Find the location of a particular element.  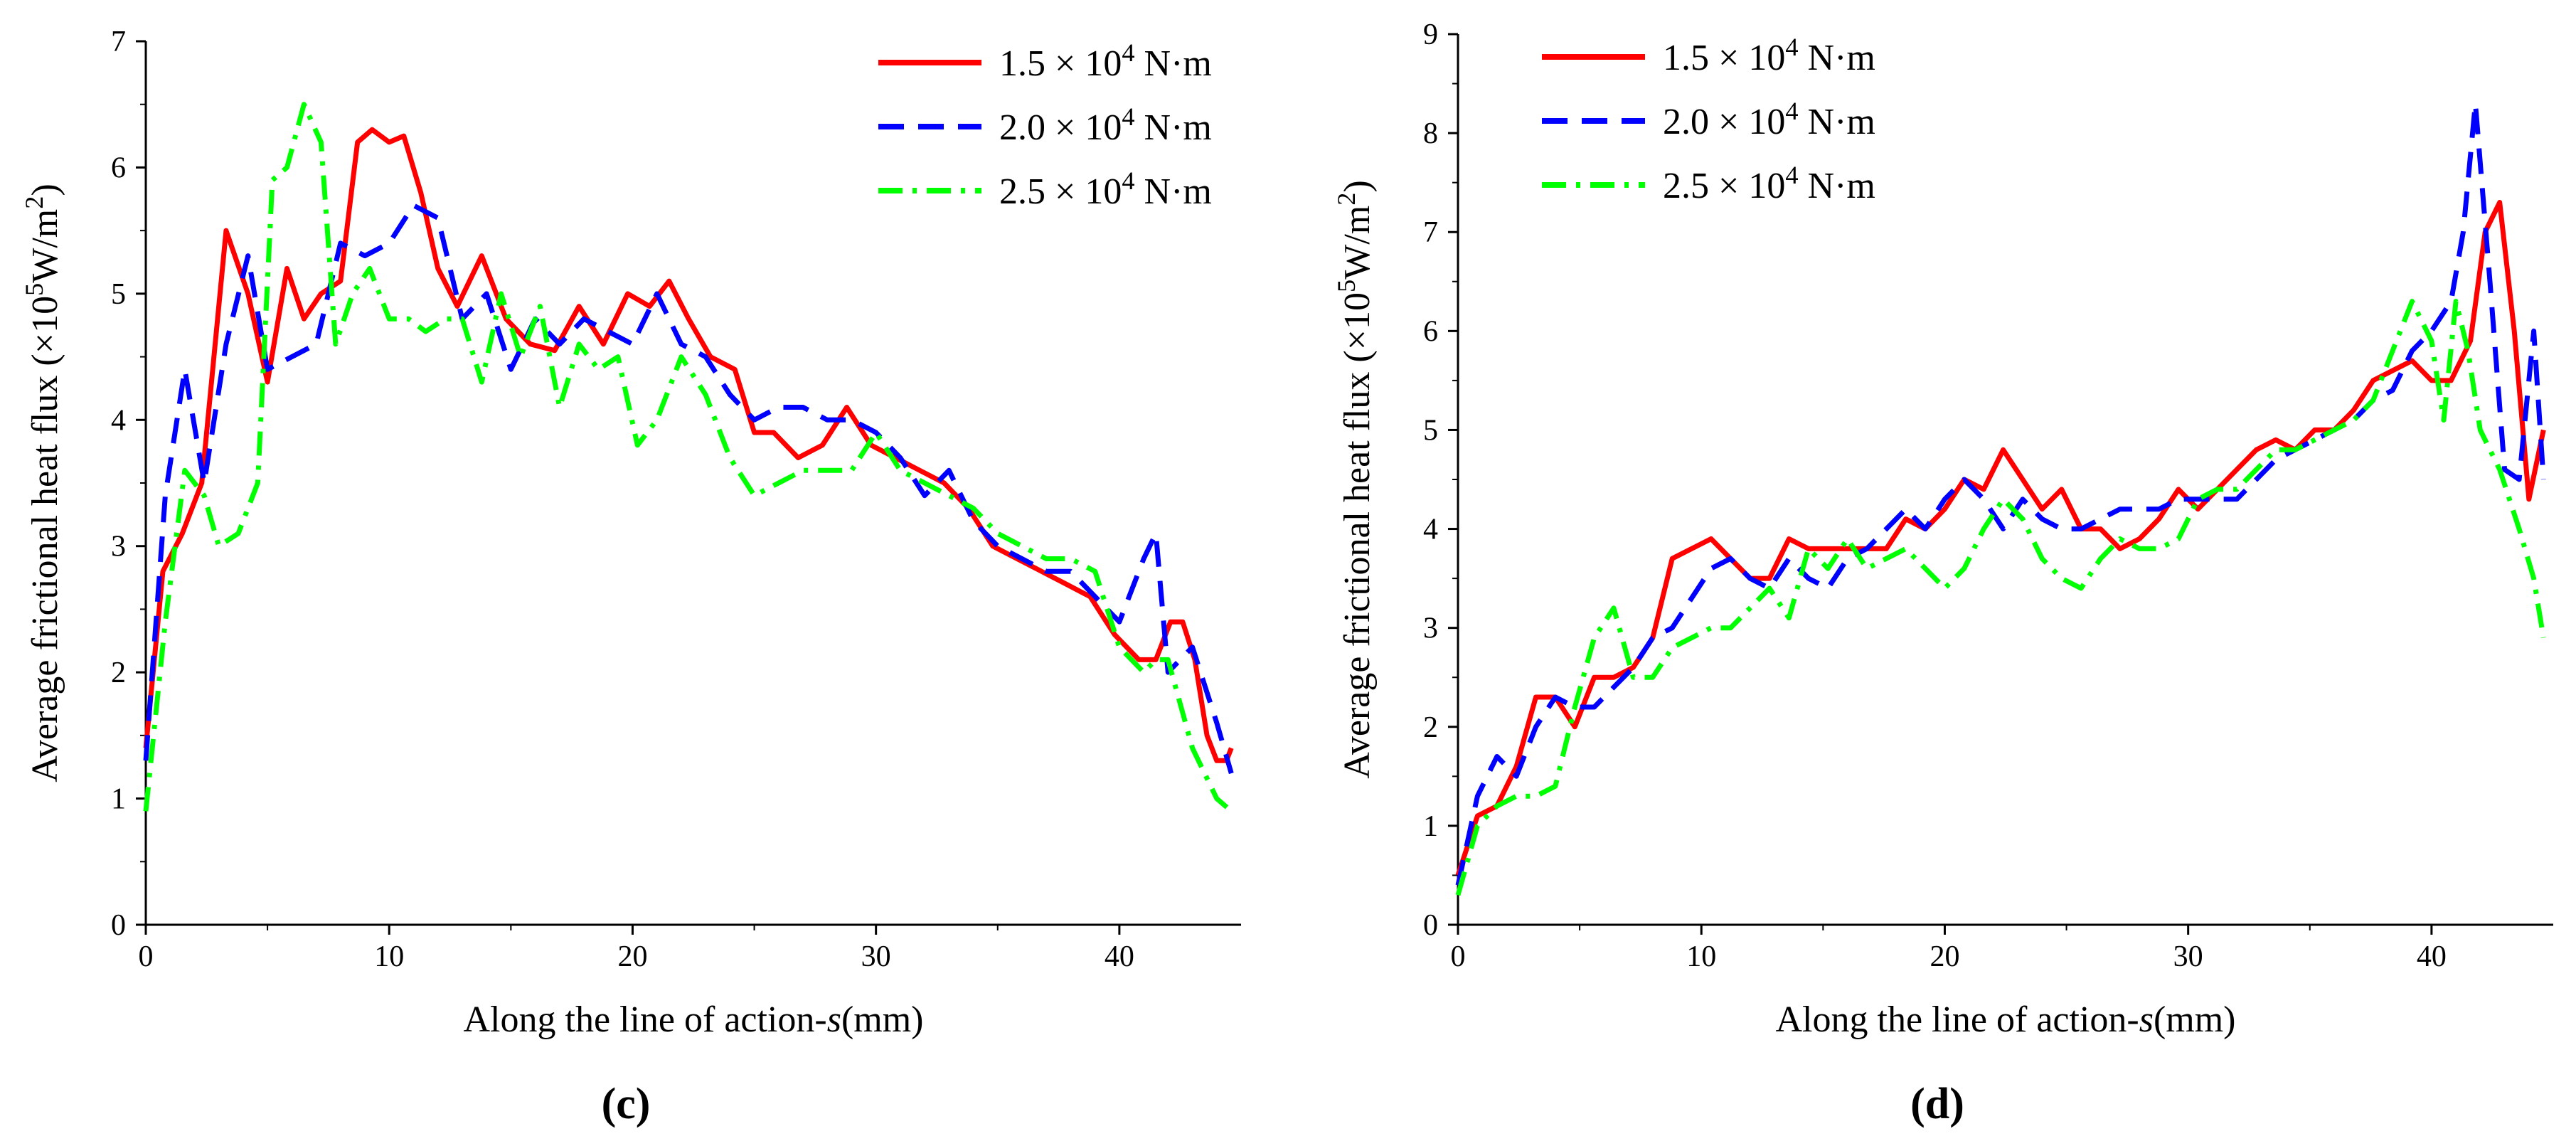

y-tick-label: 8 is located at coordinates (1430, 133).